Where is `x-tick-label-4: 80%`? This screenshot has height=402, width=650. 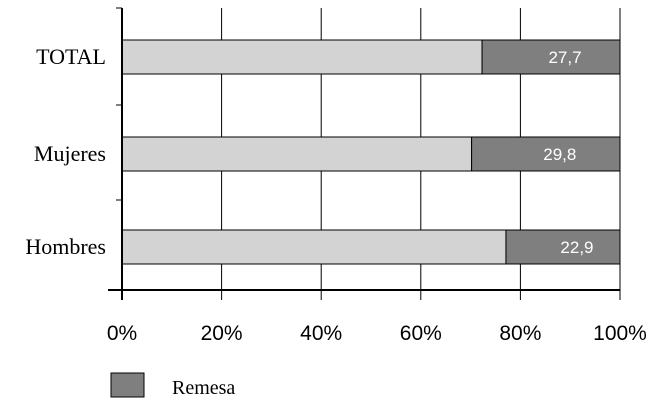 x-tick-label-4: 80% is located at coordinates (520, 333).